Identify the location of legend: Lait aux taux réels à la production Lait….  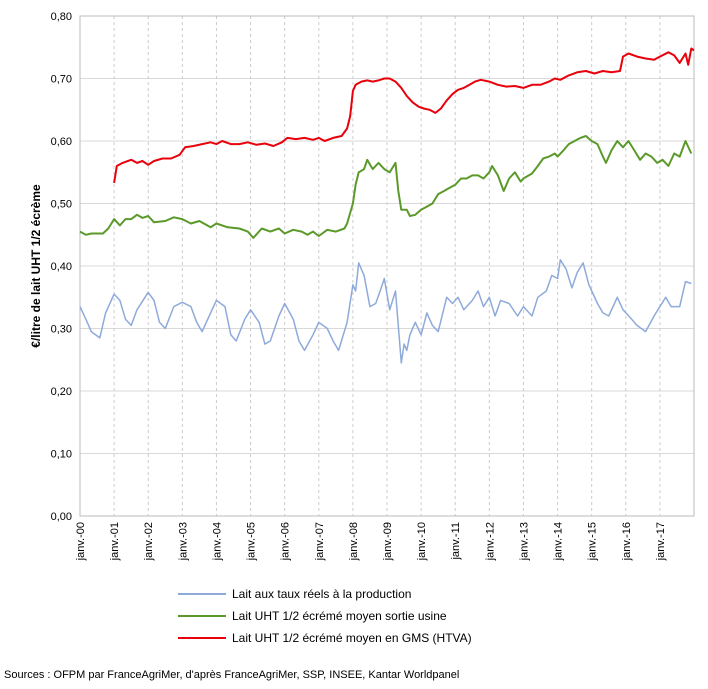
(325, 616).